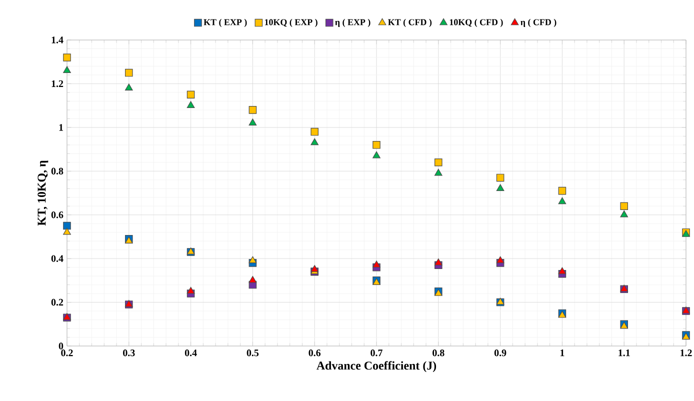  I want to click on x-tick-label: 1.1, so click(624, 353).